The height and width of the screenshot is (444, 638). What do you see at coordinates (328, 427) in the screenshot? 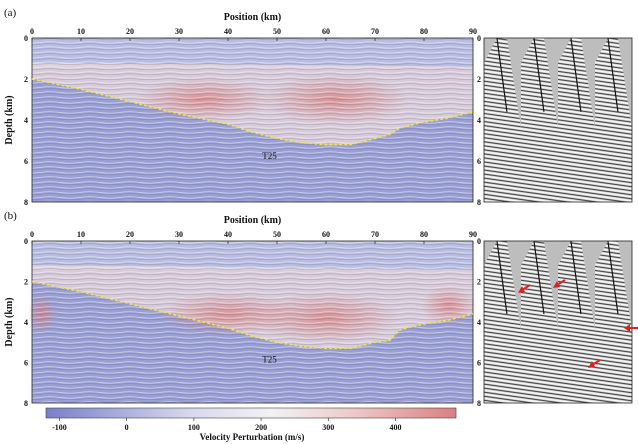
I see `colorbar-tick-label: 300` at bounding box center [328, 427].